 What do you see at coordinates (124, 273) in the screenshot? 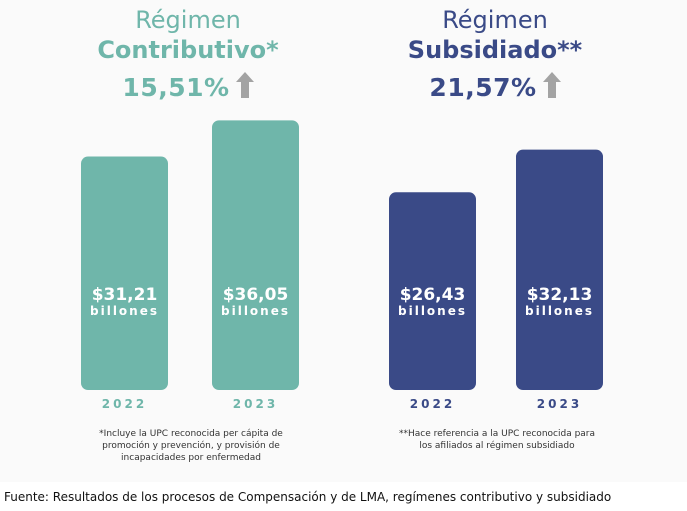
I see `contributivo-bar-2022` at bounding box center [124, 273].